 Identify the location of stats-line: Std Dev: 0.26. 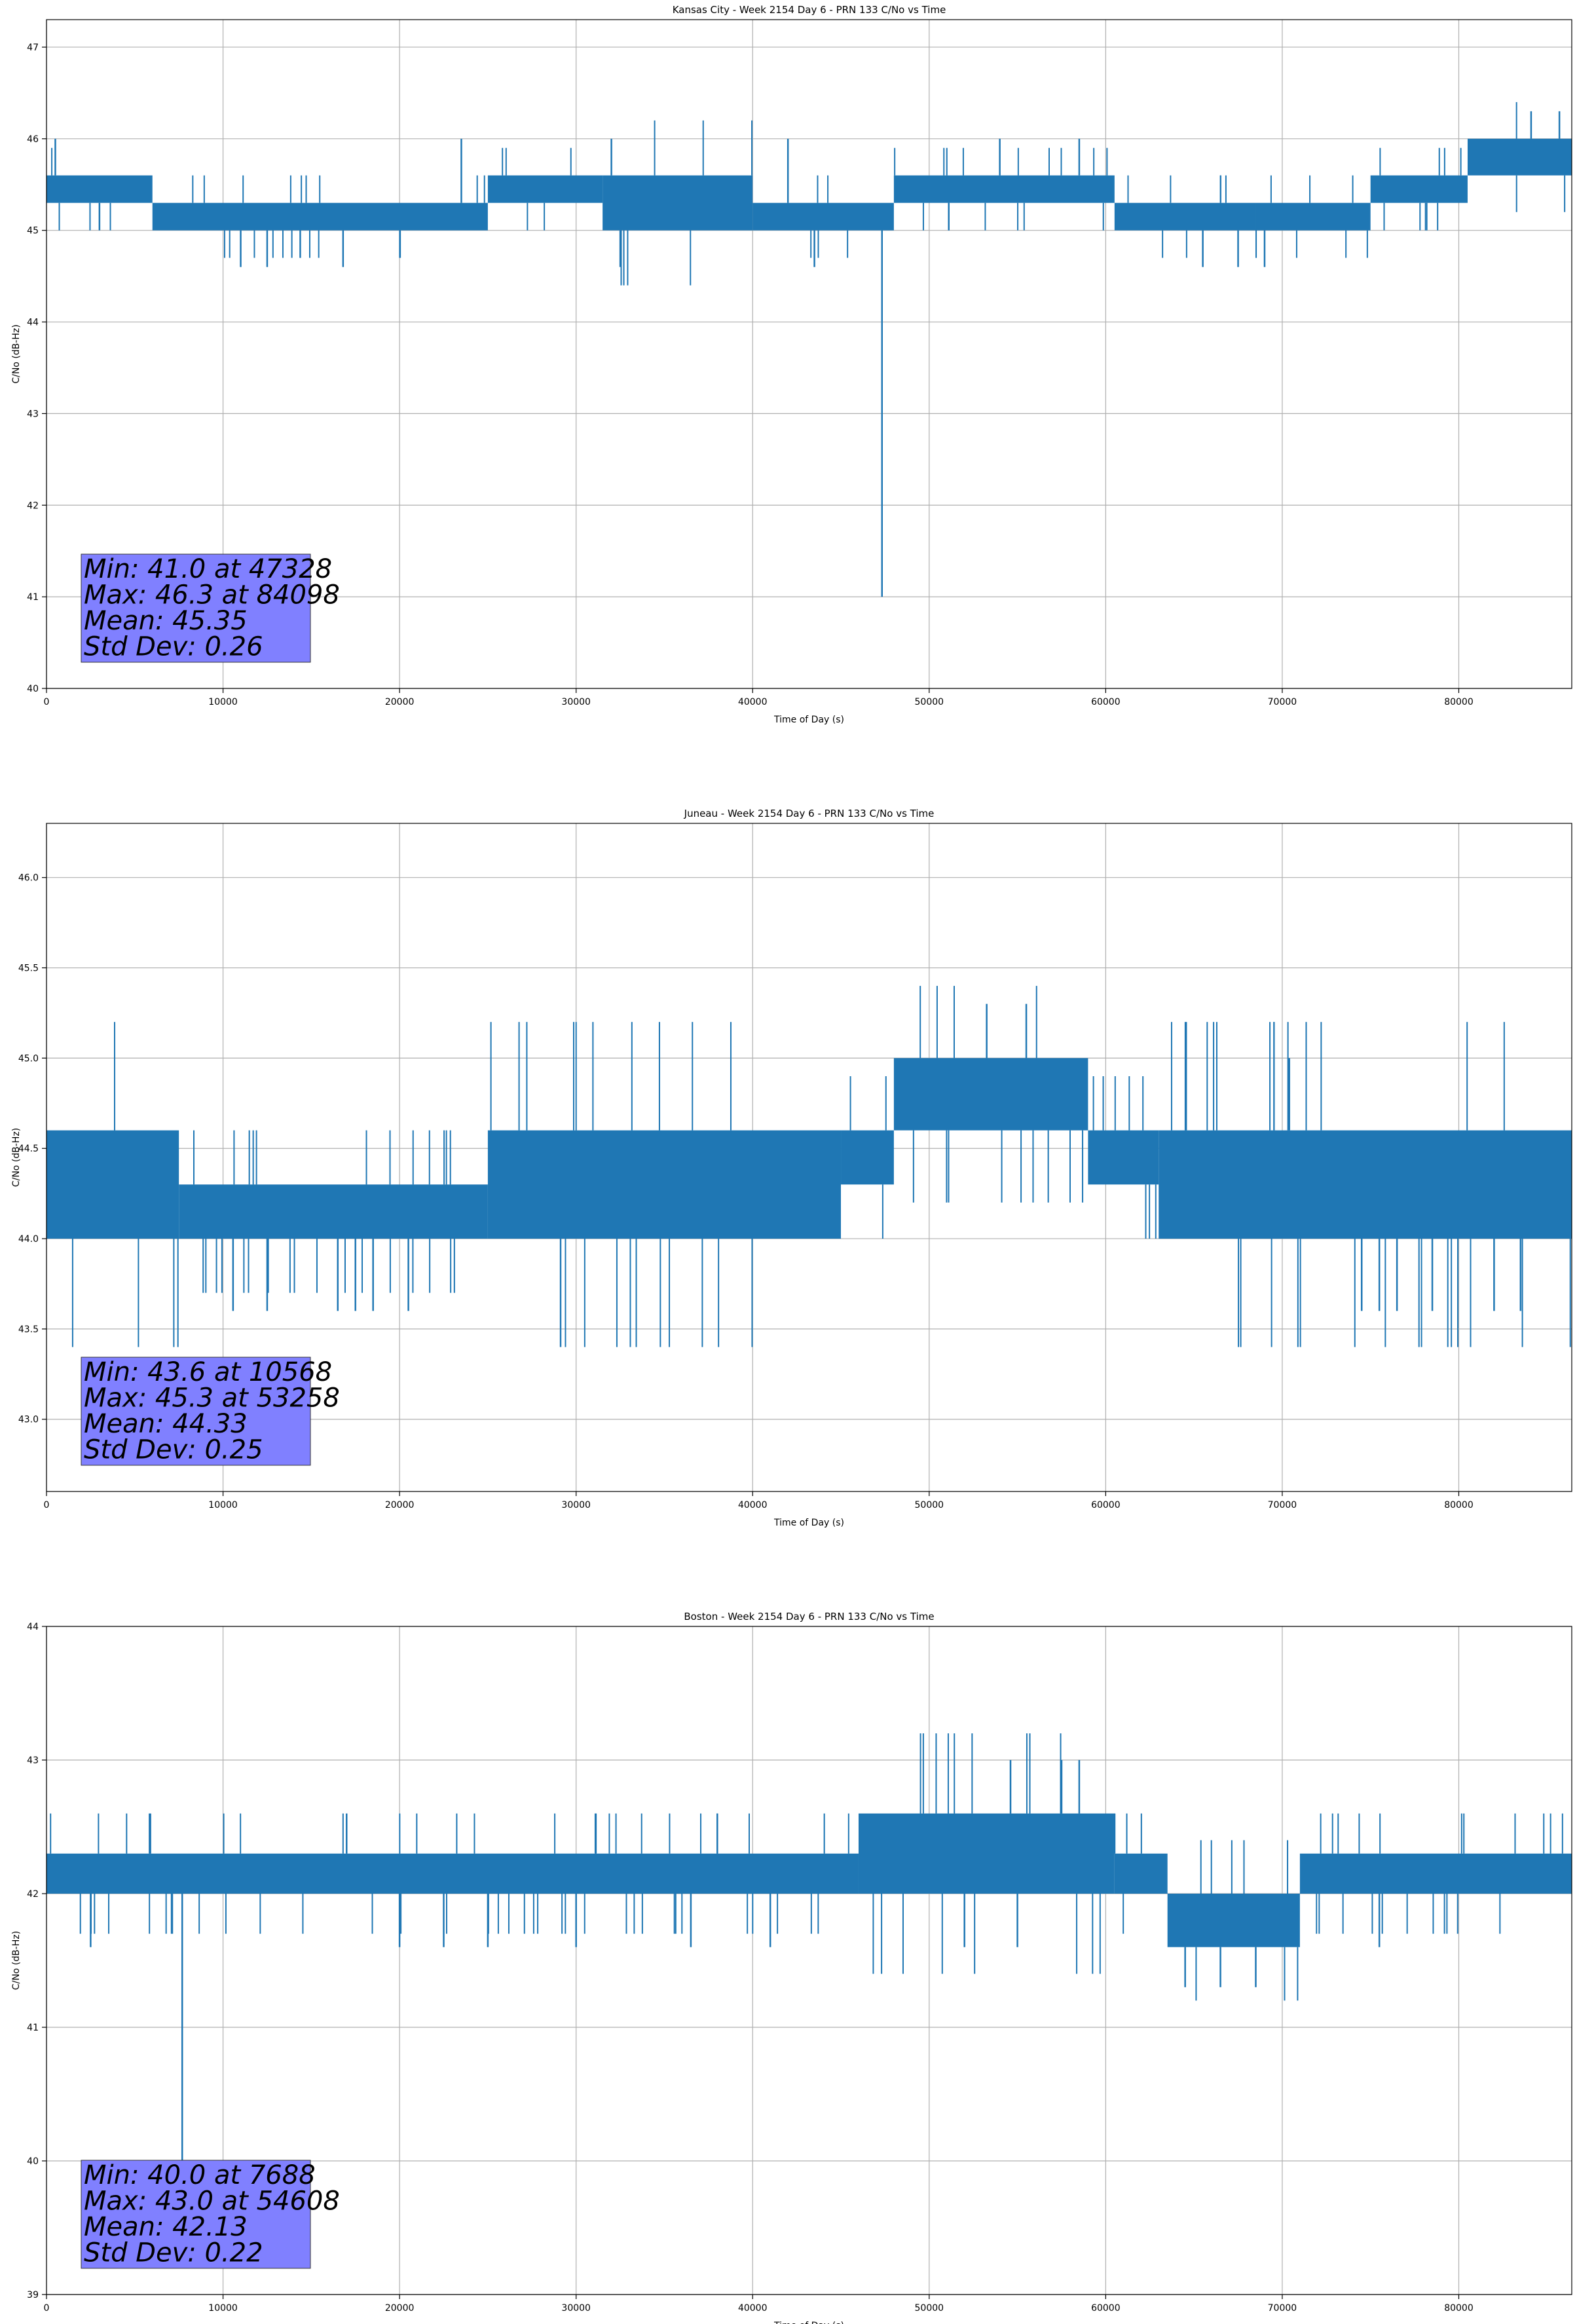
(173, 647).